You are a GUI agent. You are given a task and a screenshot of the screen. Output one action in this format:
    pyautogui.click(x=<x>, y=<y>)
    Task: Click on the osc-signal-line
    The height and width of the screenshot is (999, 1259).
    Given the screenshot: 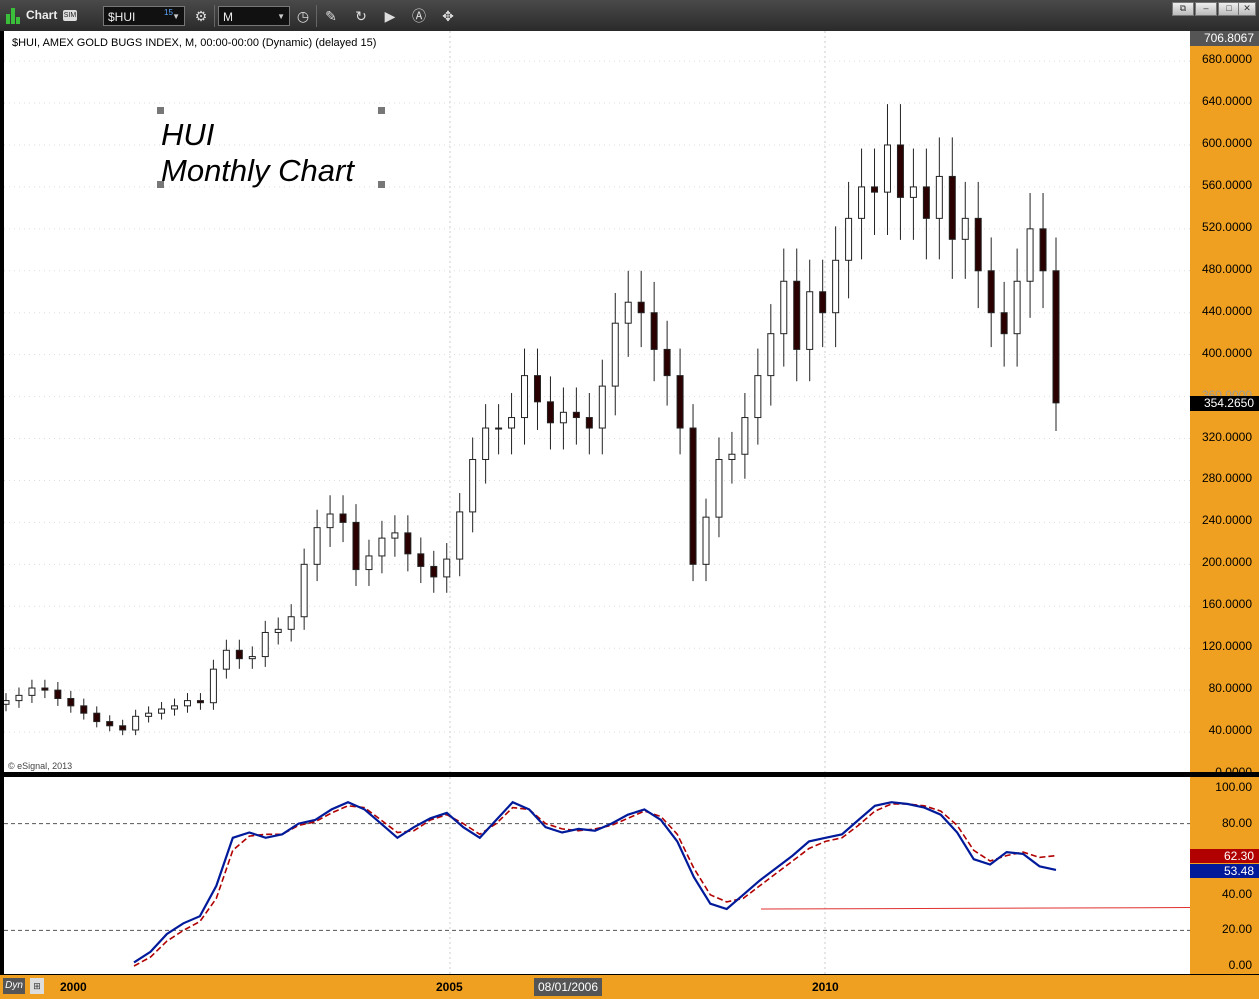 What is the action you would take?
    pyautogui.click(x=595, y=885)
    